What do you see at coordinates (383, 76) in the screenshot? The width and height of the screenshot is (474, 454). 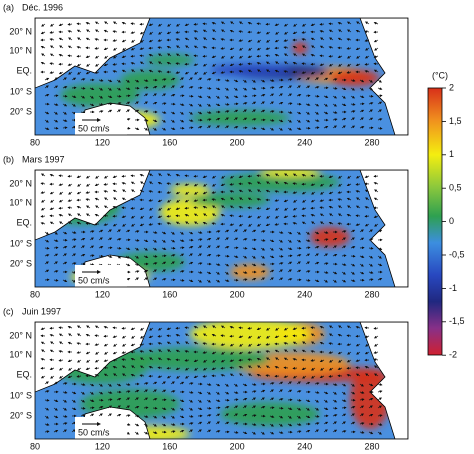 I see `land-america` at bounding box center [383, 76].